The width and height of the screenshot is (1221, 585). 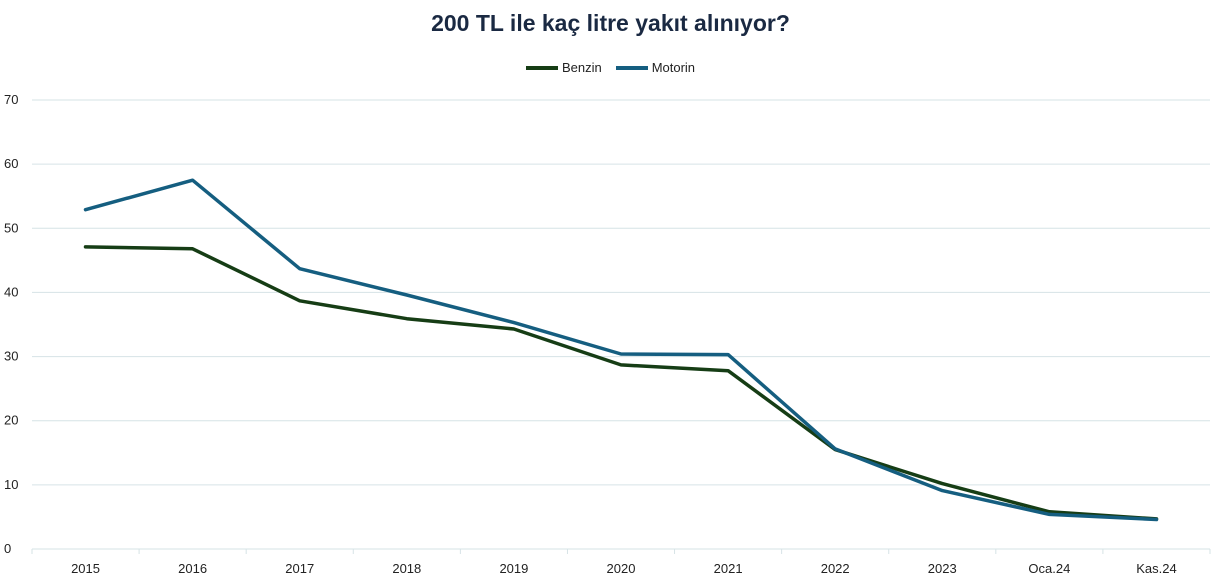 I want to click on chart-title: 200 TL ile kaç litre yakıt alınıyor?, so click(x=610, y=23).